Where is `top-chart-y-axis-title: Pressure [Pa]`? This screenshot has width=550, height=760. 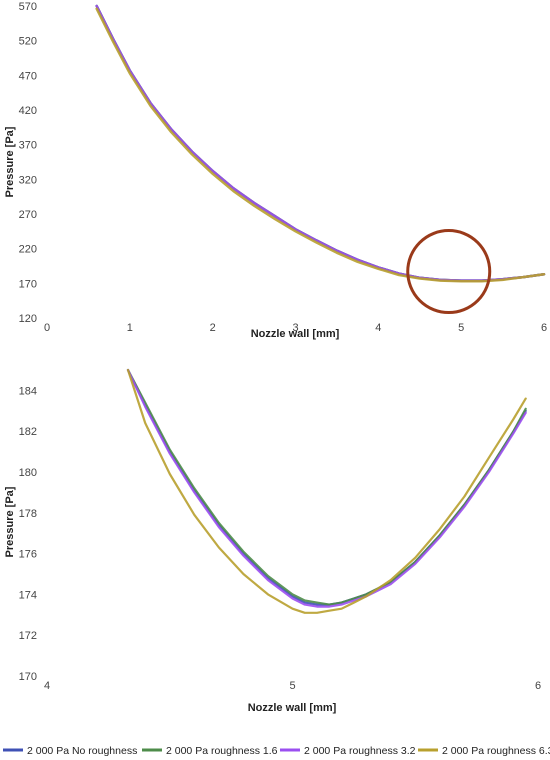 top-chart-y-axis-title: Pressure [Pa] is located at coordinates (10, 161).